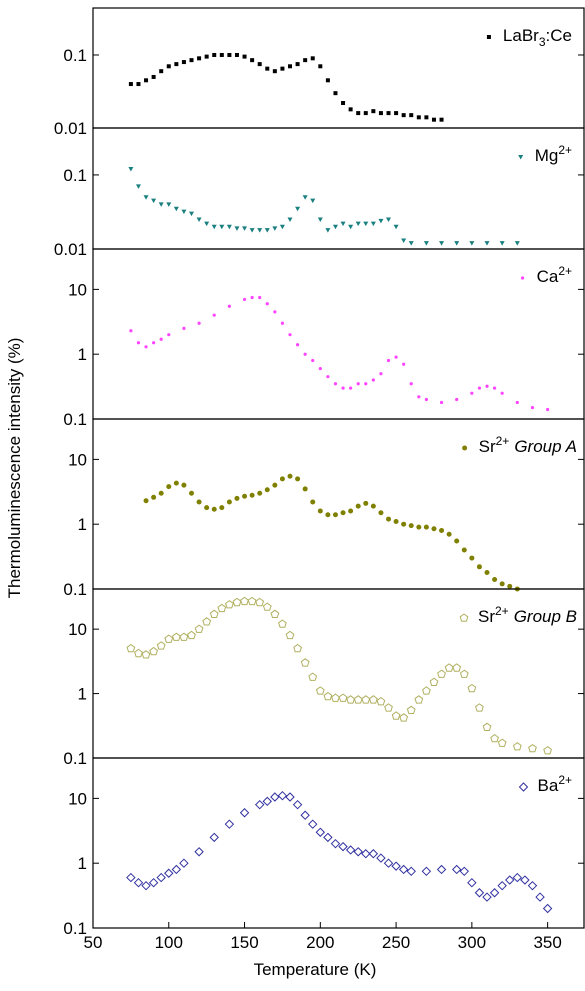 Image resolution: width=585 pixels, height=991 pixels. I want to click on x-tick-label: 350, so click(547, 942).